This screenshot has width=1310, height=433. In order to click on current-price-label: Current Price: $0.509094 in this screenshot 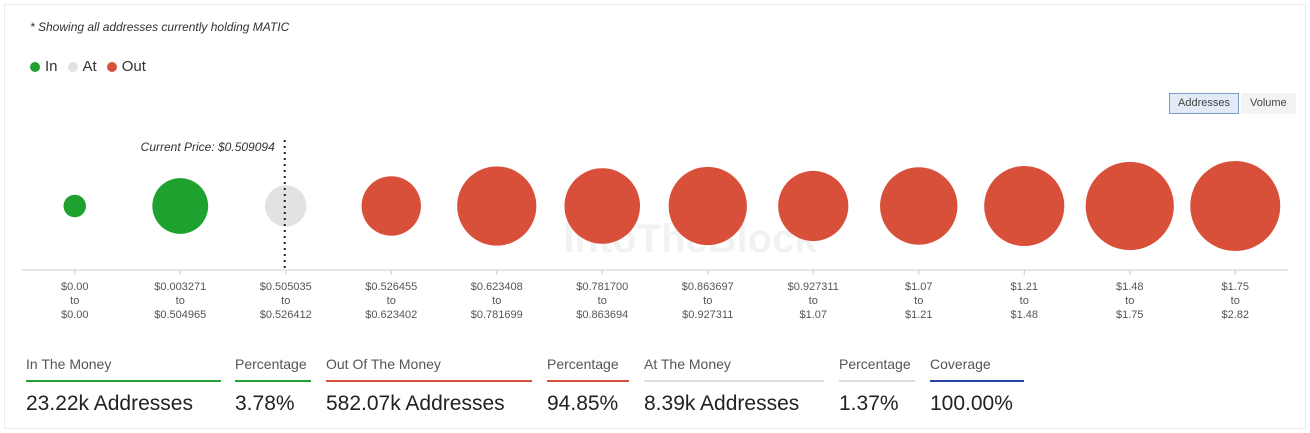, I will do `click(208, 147)`.